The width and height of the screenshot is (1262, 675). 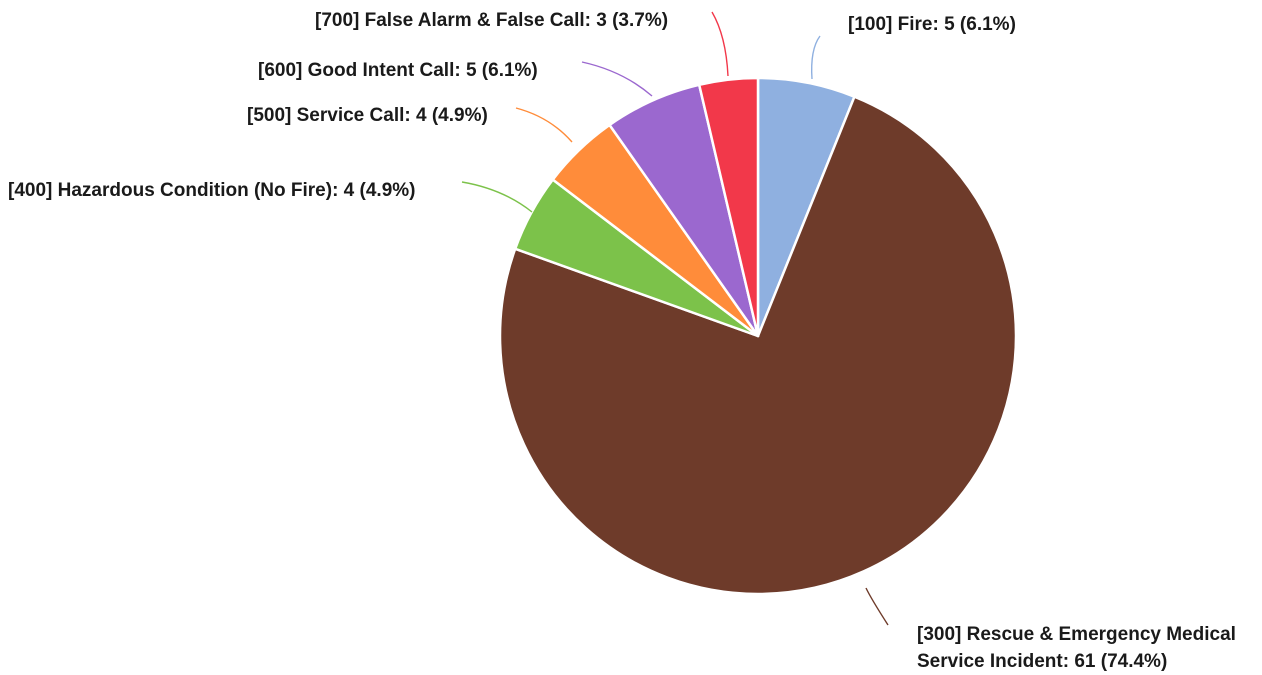 I want to click on slice-label: [700] False Alarm & False Call: 3 (3.7%), so click(x=491, y=20).